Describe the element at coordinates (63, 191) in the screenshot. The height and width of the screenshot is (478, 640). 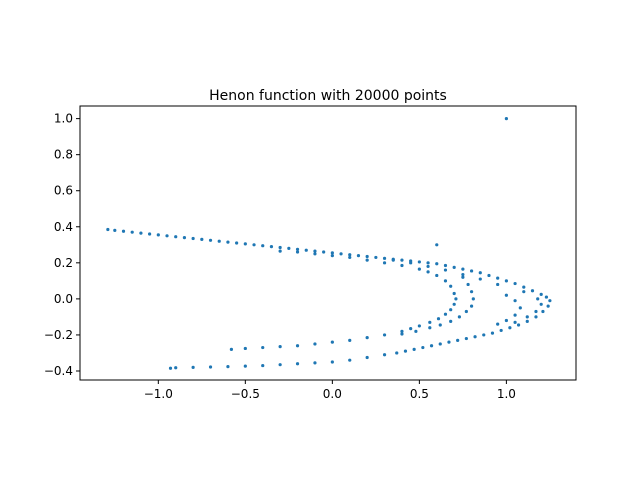
I see `y-tick-label: 0.6` at that location.